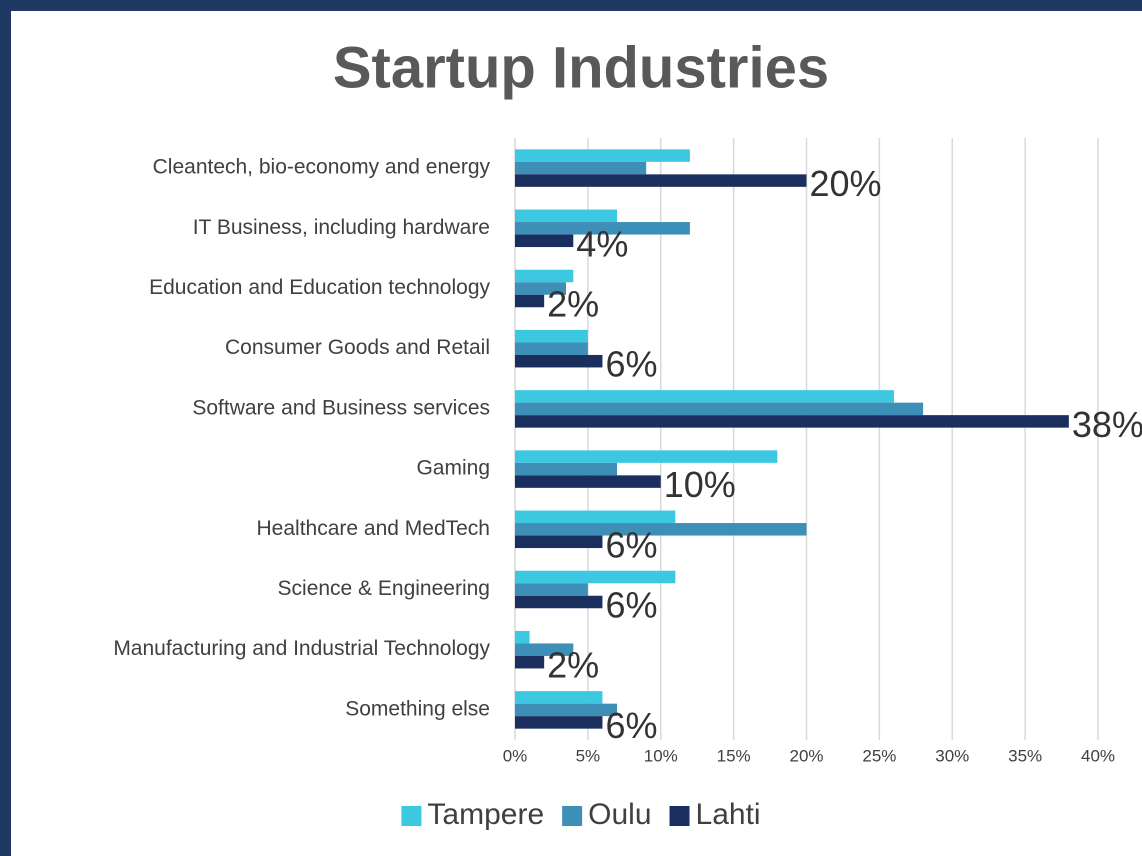  I want to click on legend-label: Tampere, so click(485, 814).